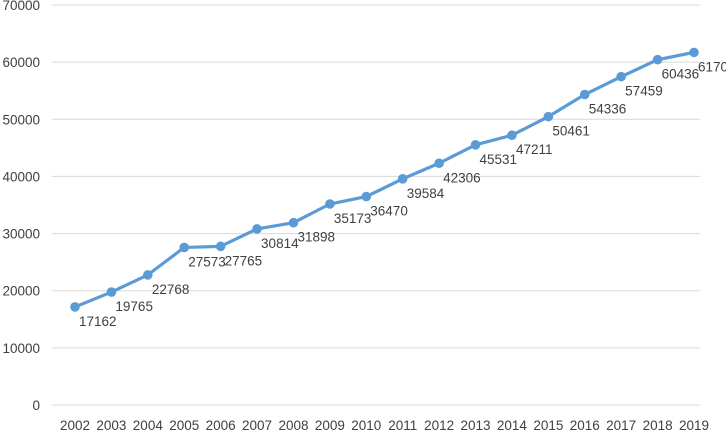  I want to click on x-tick-label: 2010, so click(366, 424).